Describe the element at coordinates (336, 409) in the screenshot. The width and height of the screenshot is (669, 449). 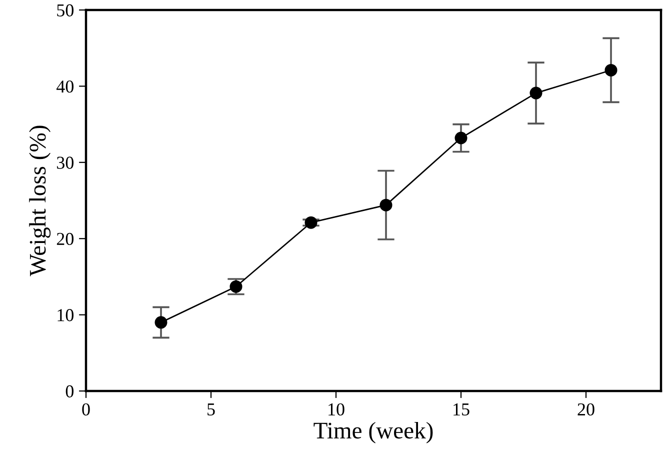
I see `x-tick-label: 10` at that location.